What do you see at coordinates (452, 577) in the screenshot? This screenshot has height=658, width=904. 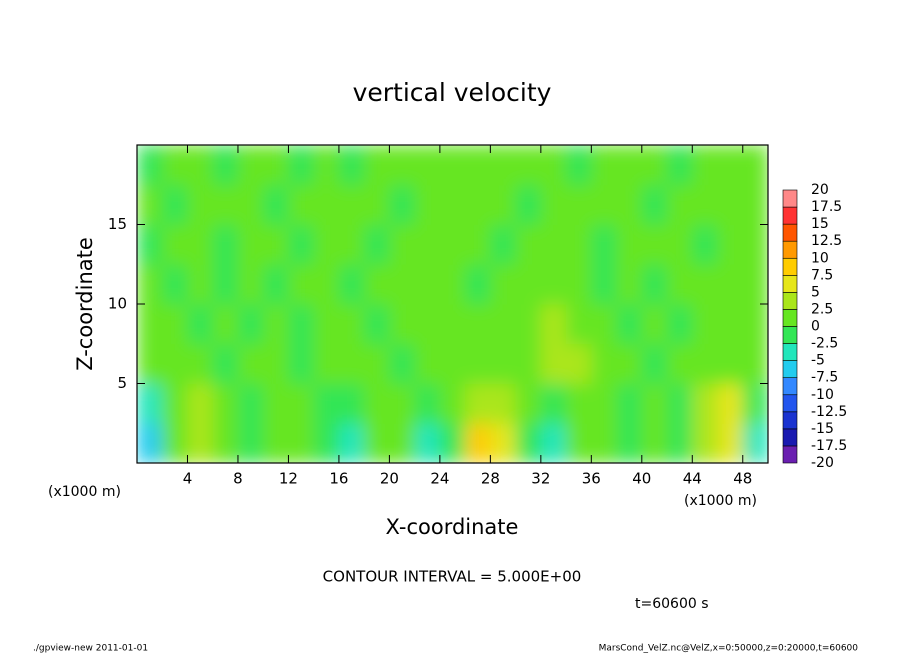 I see `contour-interval: CONTOUR INTERVAL = 5.000E+00` at bounding box center [452, 577].